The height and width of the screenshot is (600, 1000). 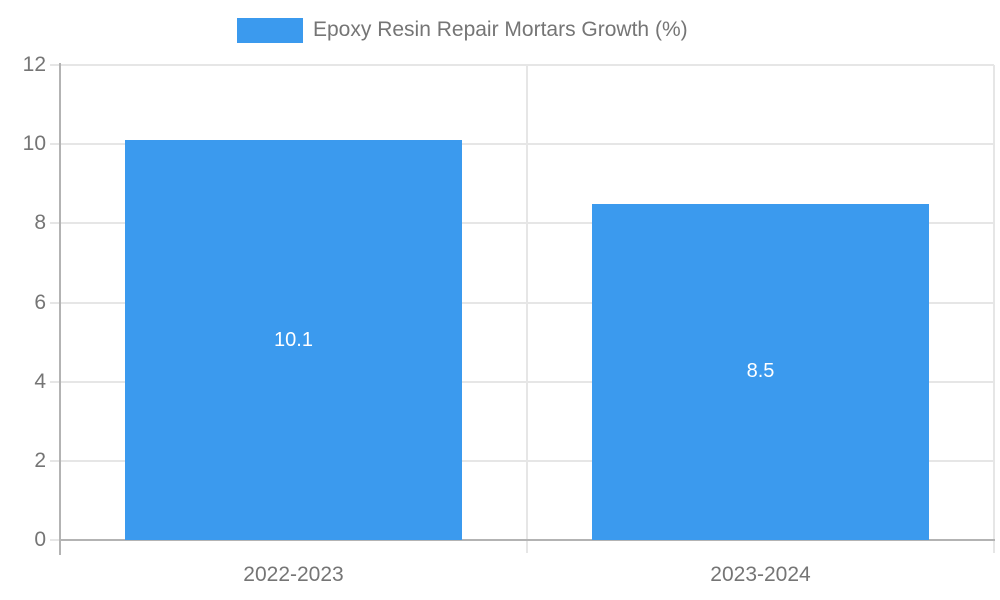 I want to click on y-tick-label-4: 4, so click(x=40, y=381).